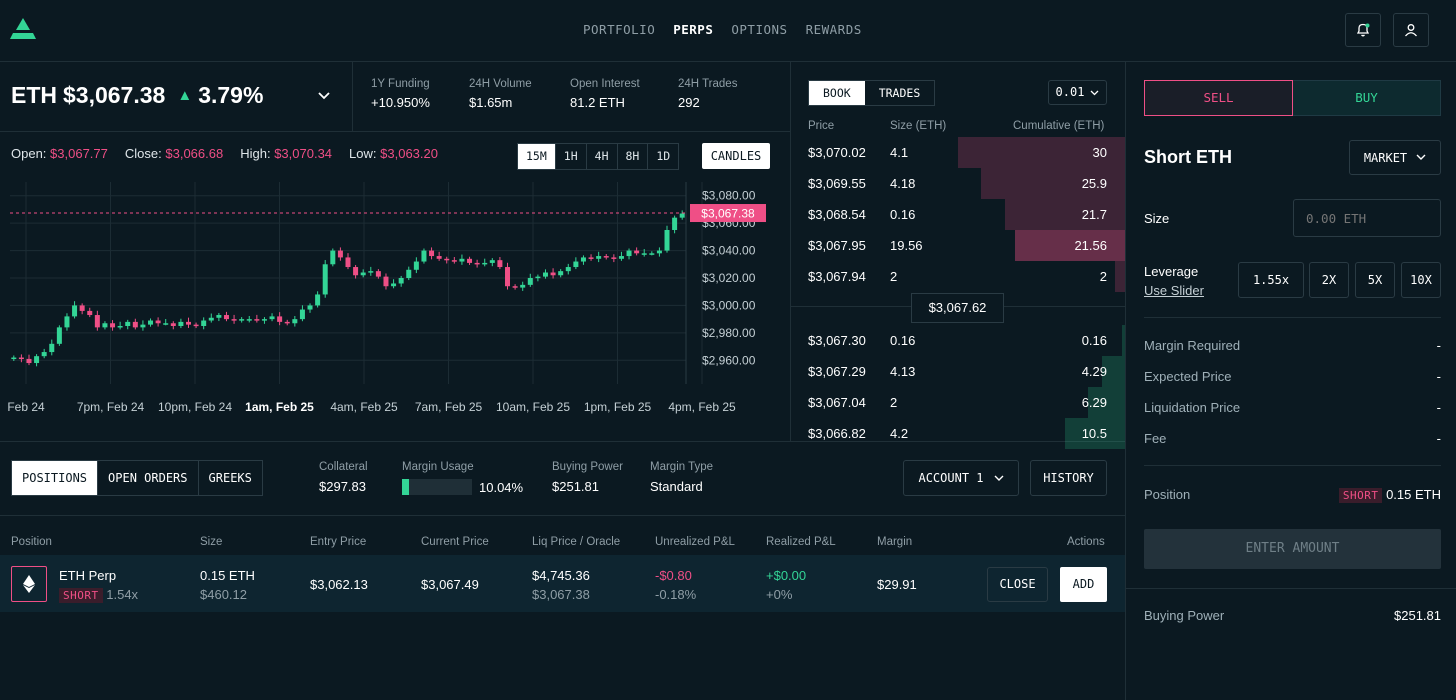 This screenshot has height=700, width=1456. Describe the element at coordinates (958, 245) in the screenshot. I see `ask-row: $3,067.95 19.56 21.56` at that location.